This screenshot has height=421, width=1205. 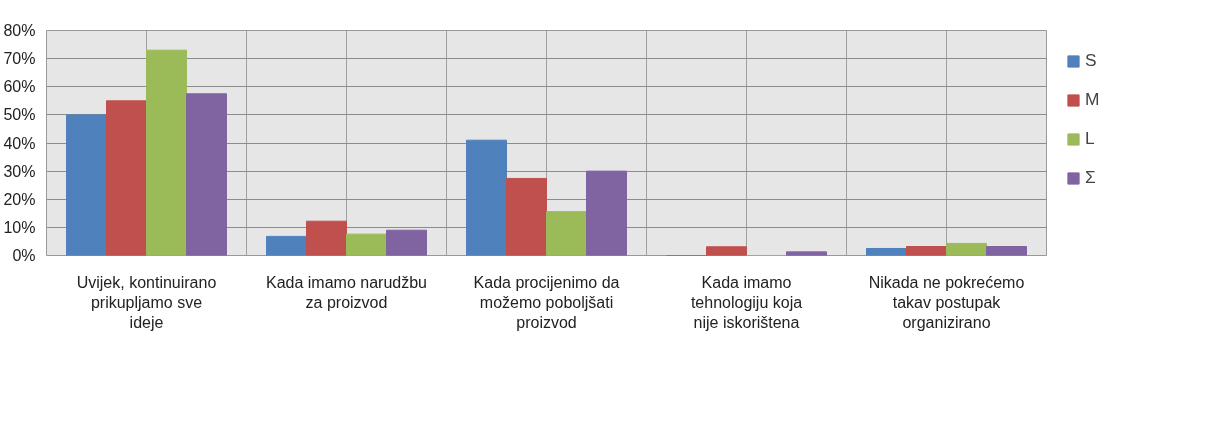 What do you see at coordinates (19, 171) in the screenshot?
I see `y-tick-label: 30%` at bounding box center [19, 171].